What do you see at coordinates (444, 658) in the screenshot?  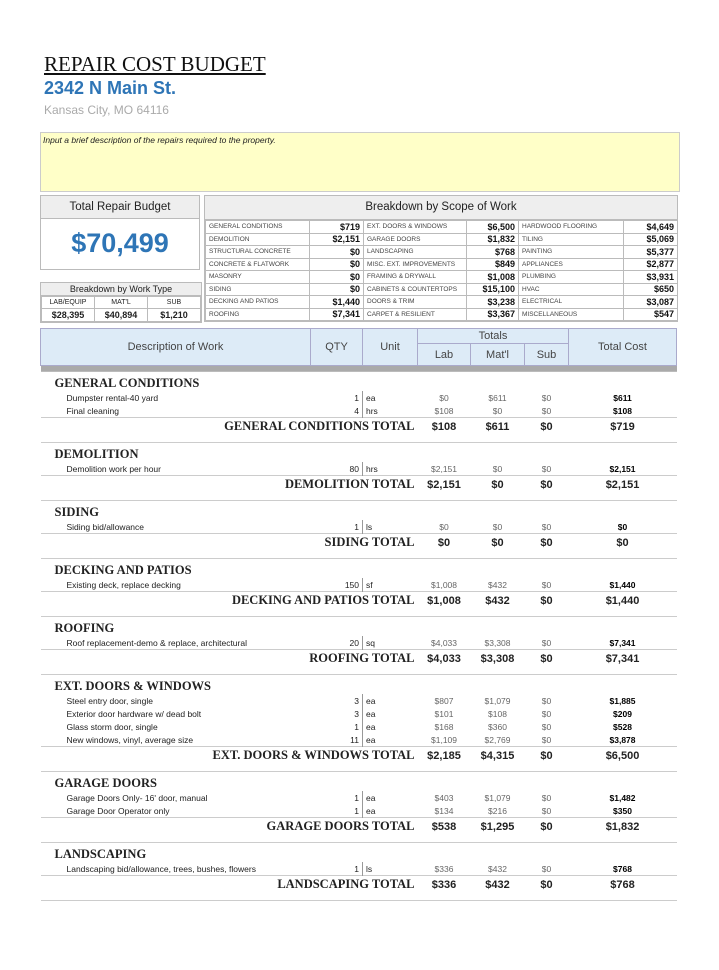 I see `section-total-lab: $4,033` at bounding box center [444, 658].